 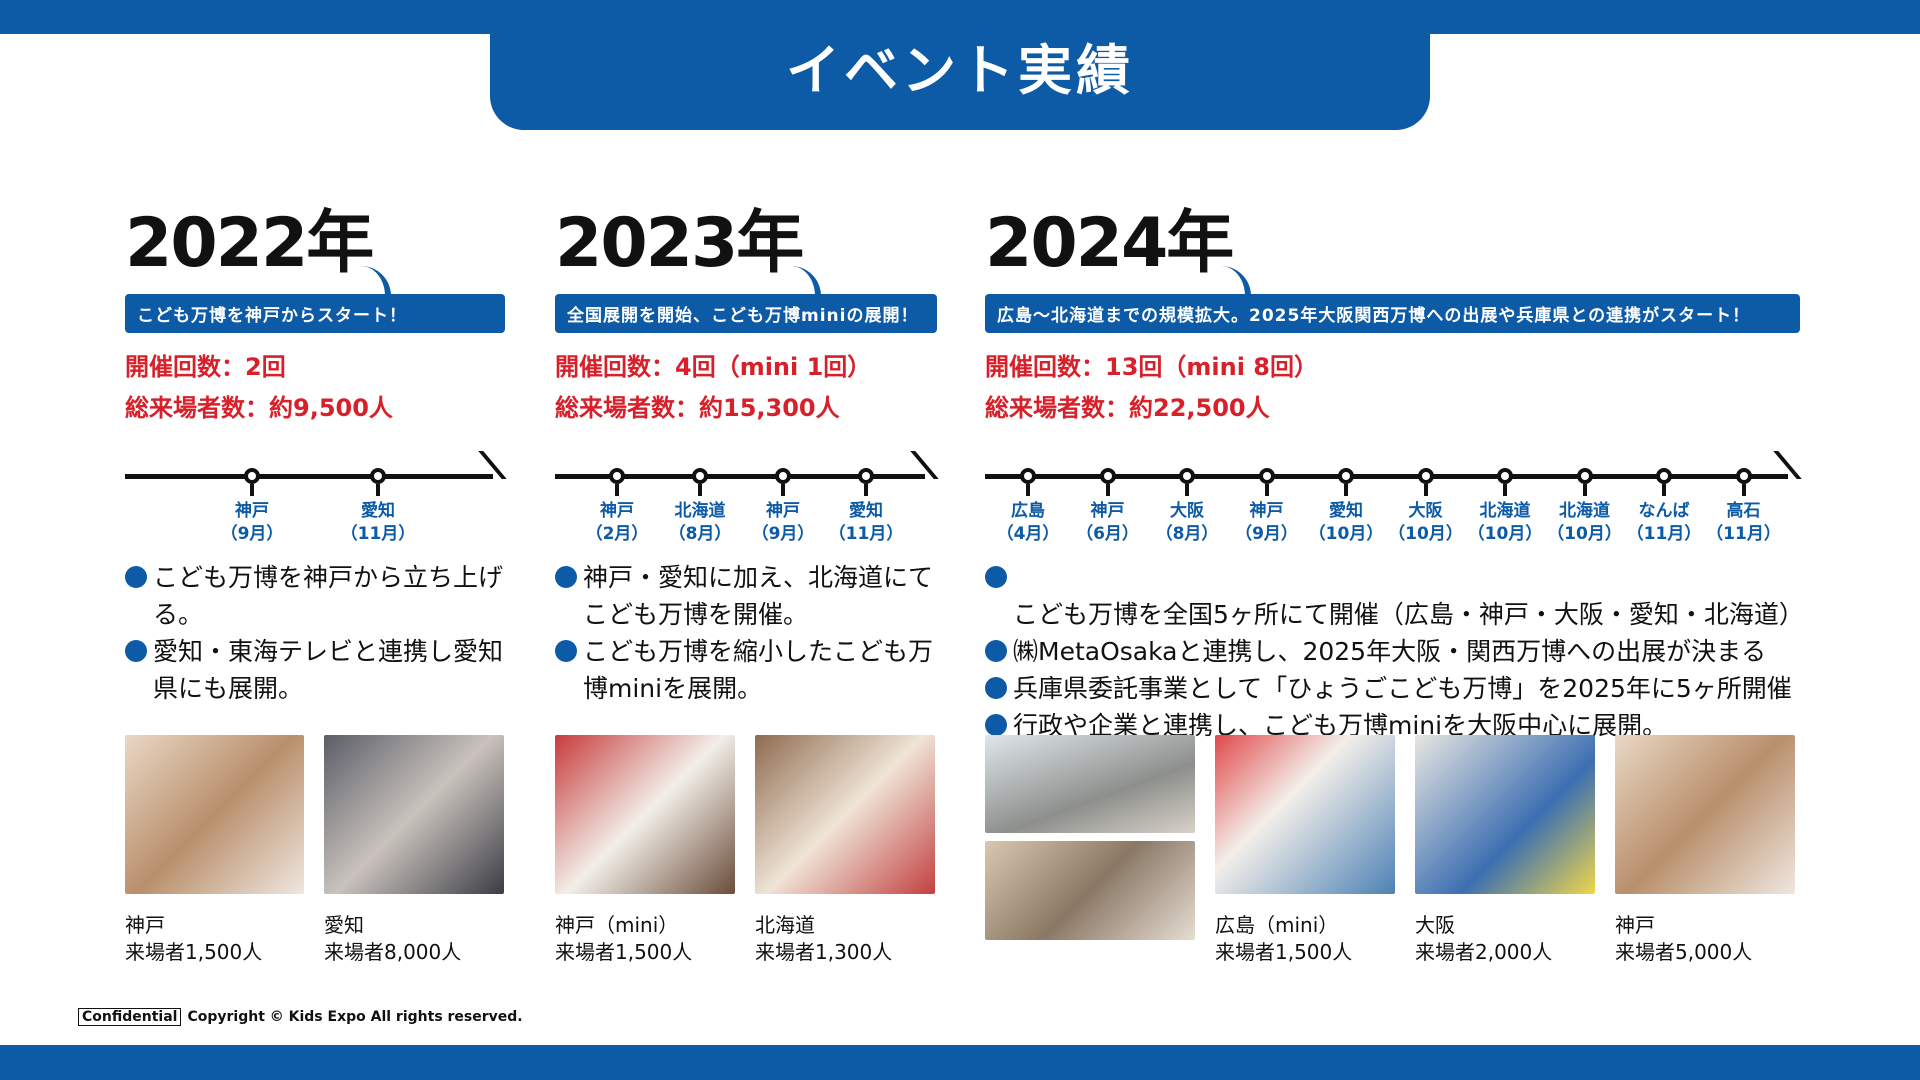 What do you see at coordinates (344, 925) in the screenshot?
I see `photo-place: 愛知` at bounding box center [344, 925].